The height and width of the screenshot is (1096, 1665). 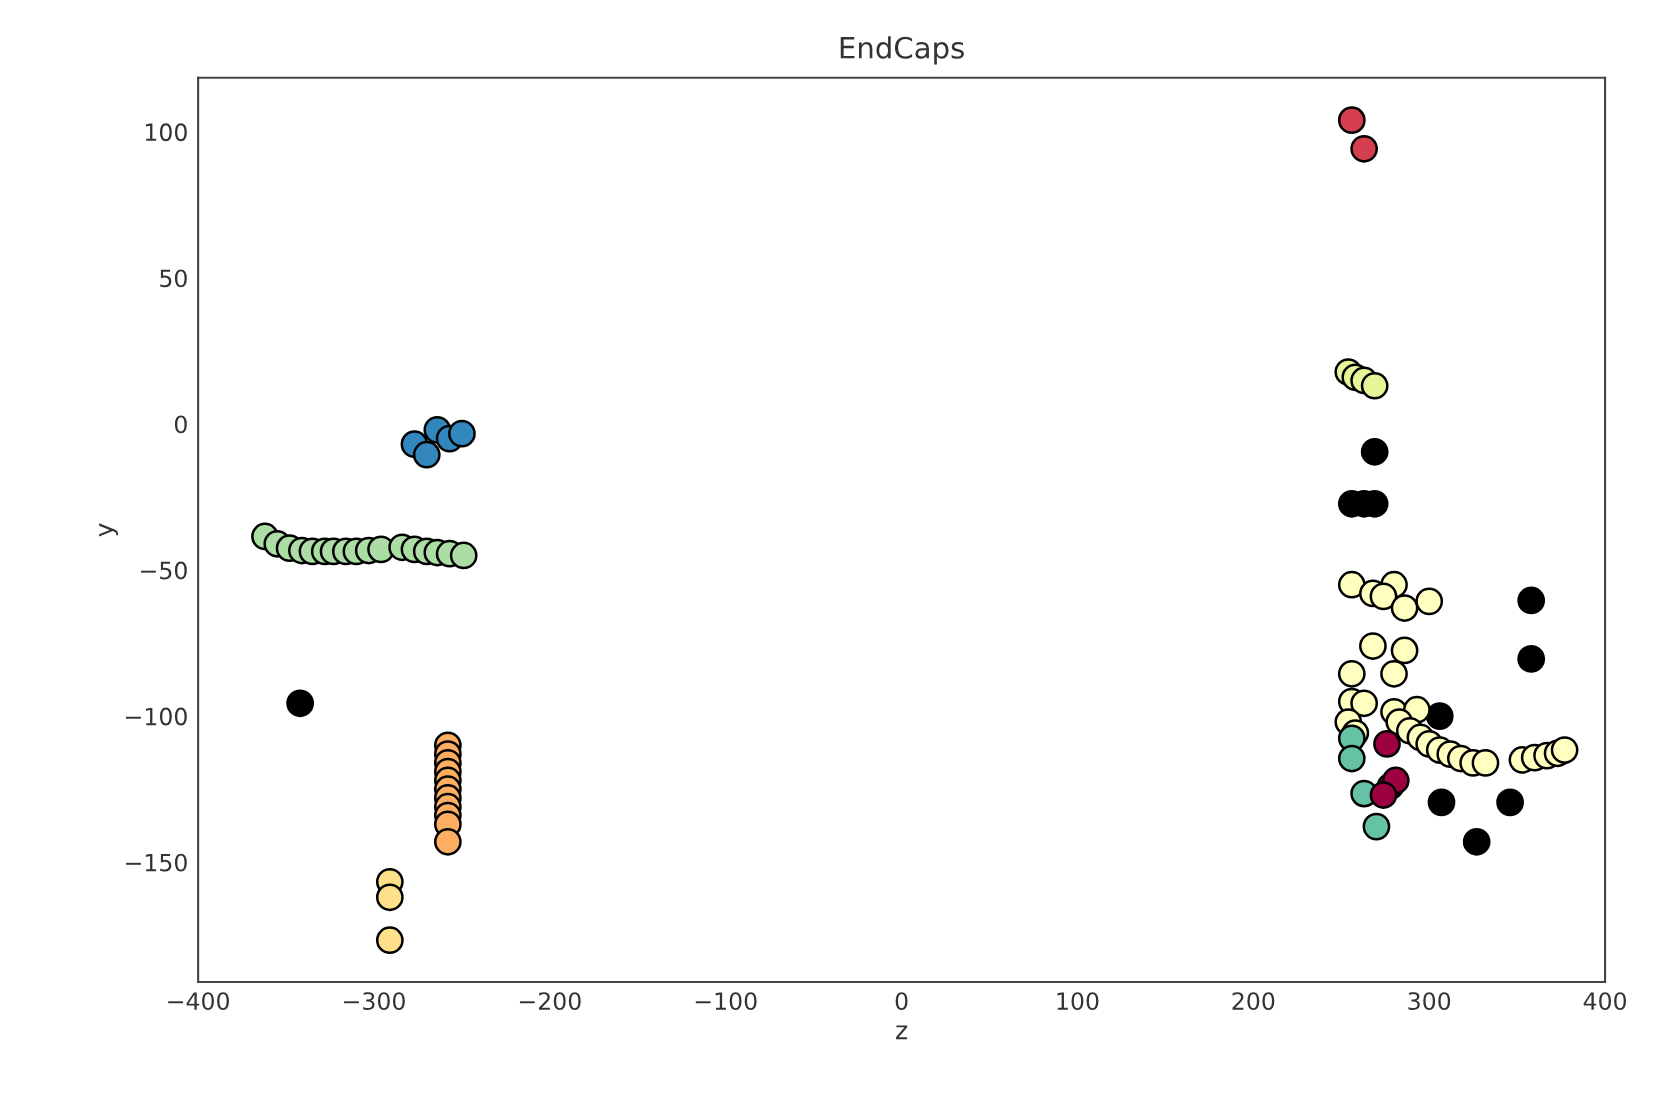 What do you see at coordinates (1253, 1001) in the screenshot?
I see `x-tick-label: 200` at bounding box center [1253, 1001].